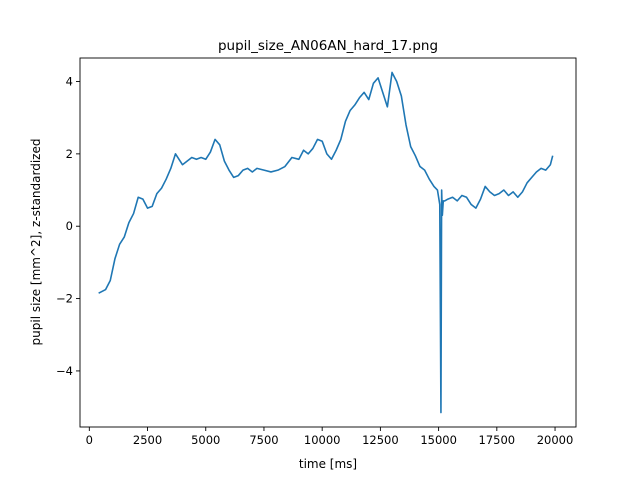 This screenshot has height=480, width=640. I want to click on y-tick-label: 0, so click(69, 226).